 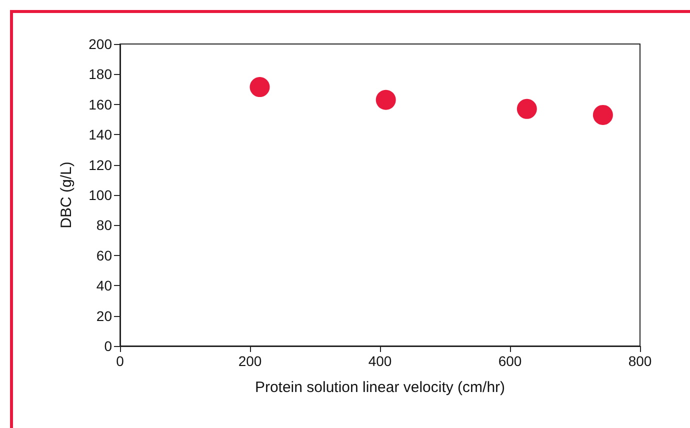 I want to click on x-tick-label: 400, so click(x=380, y=361).